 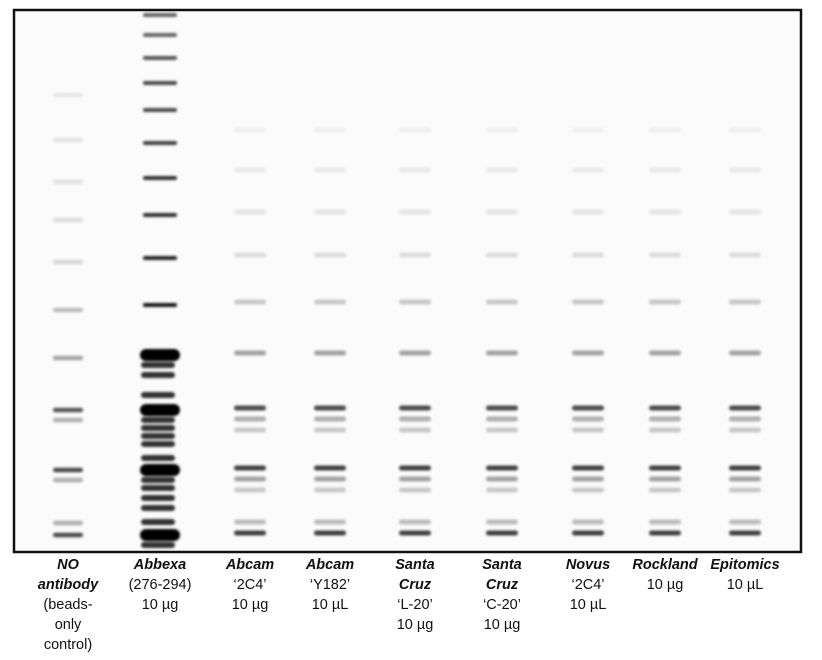 What do you see at coordinates (744, 565) in the screenshot?
I see `lane-name: Epitomics` at bounding box center [744, 565].